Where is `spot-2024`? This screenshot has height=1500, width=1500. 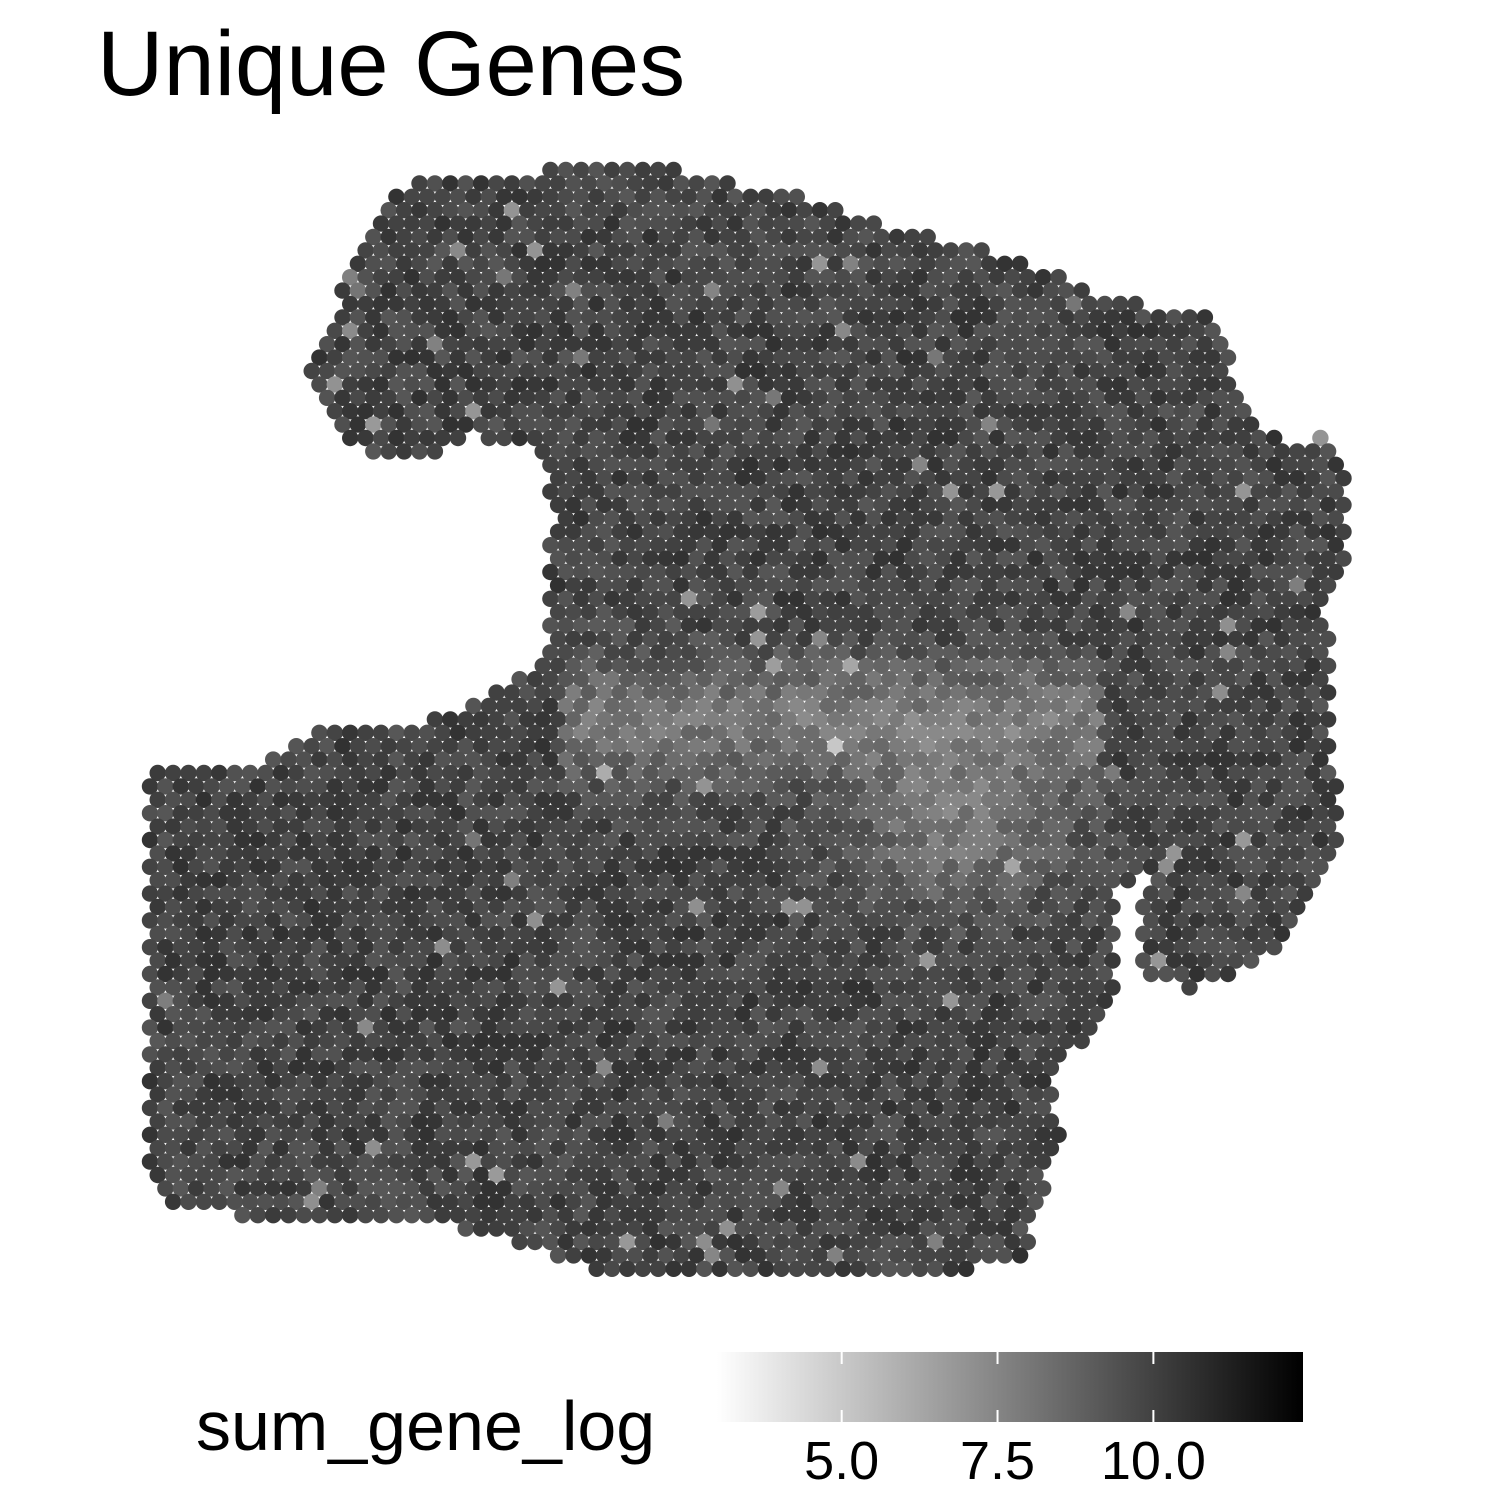 spot-2024 is located at coordinates (1243, 706).